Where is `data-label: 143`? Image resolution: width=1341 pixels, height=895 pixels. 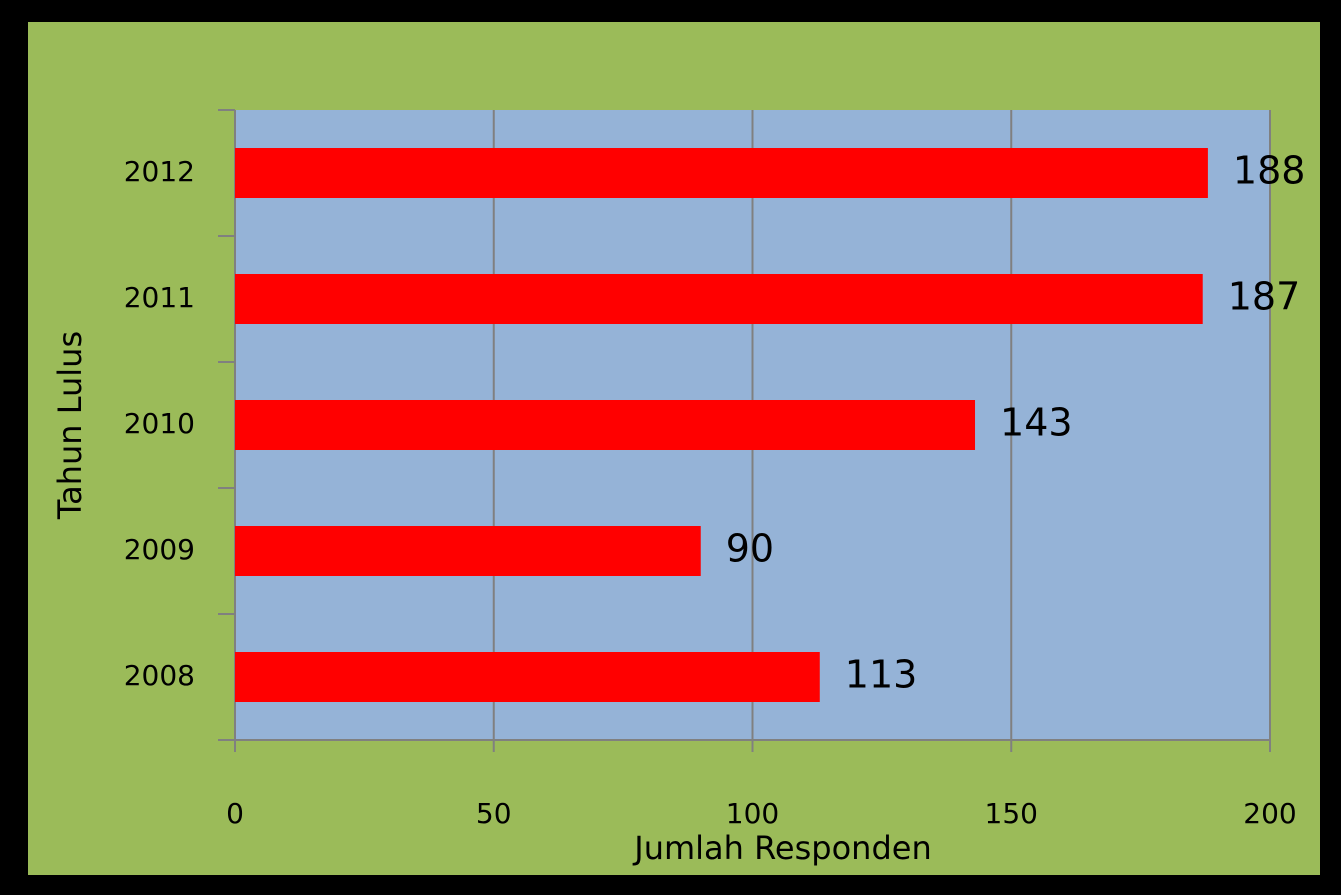 data-label: 143 is located at coordinates (1036, 423).